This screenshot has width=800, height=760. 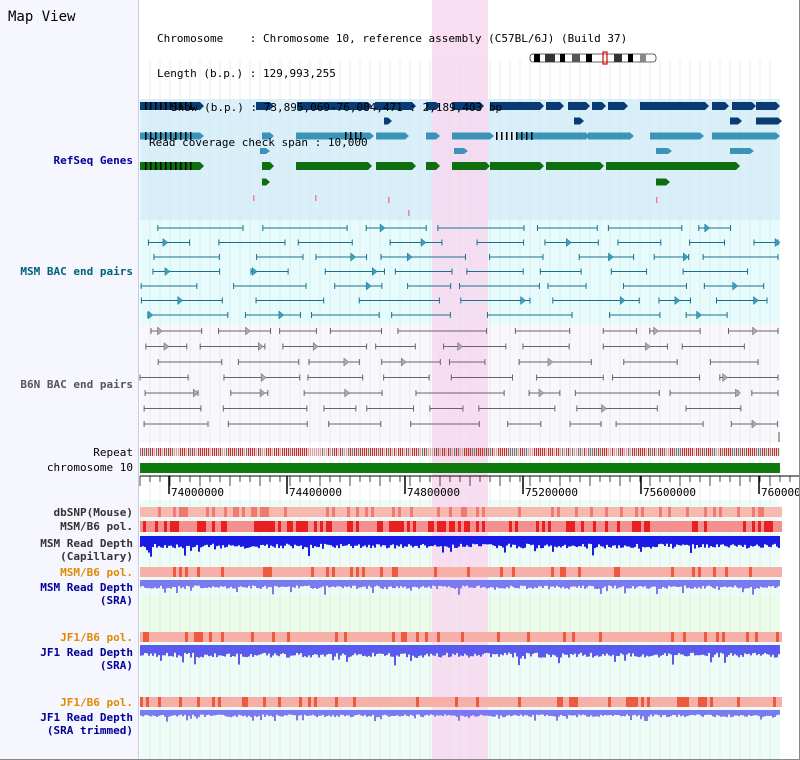 I want to click on track-label-msm-bac: MSM BAC end pairs, so click(x=76, y=271).